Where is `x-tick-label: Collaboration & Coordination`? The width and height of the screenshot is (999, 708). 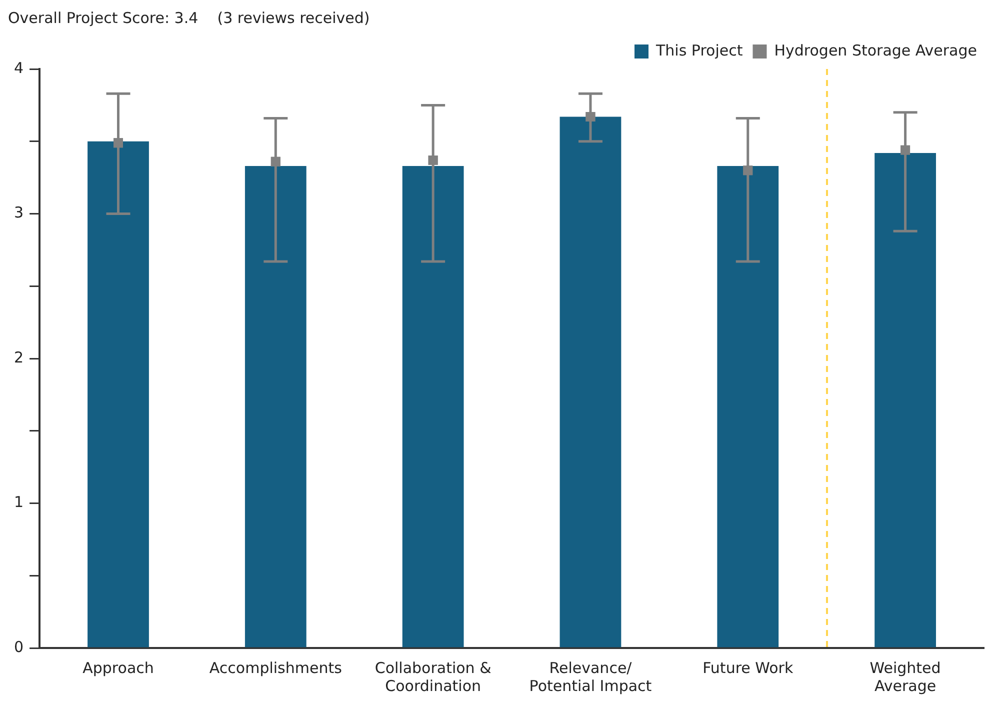
x-tick-label: Collaboration & Coordination is located at coordinates (433, 676).